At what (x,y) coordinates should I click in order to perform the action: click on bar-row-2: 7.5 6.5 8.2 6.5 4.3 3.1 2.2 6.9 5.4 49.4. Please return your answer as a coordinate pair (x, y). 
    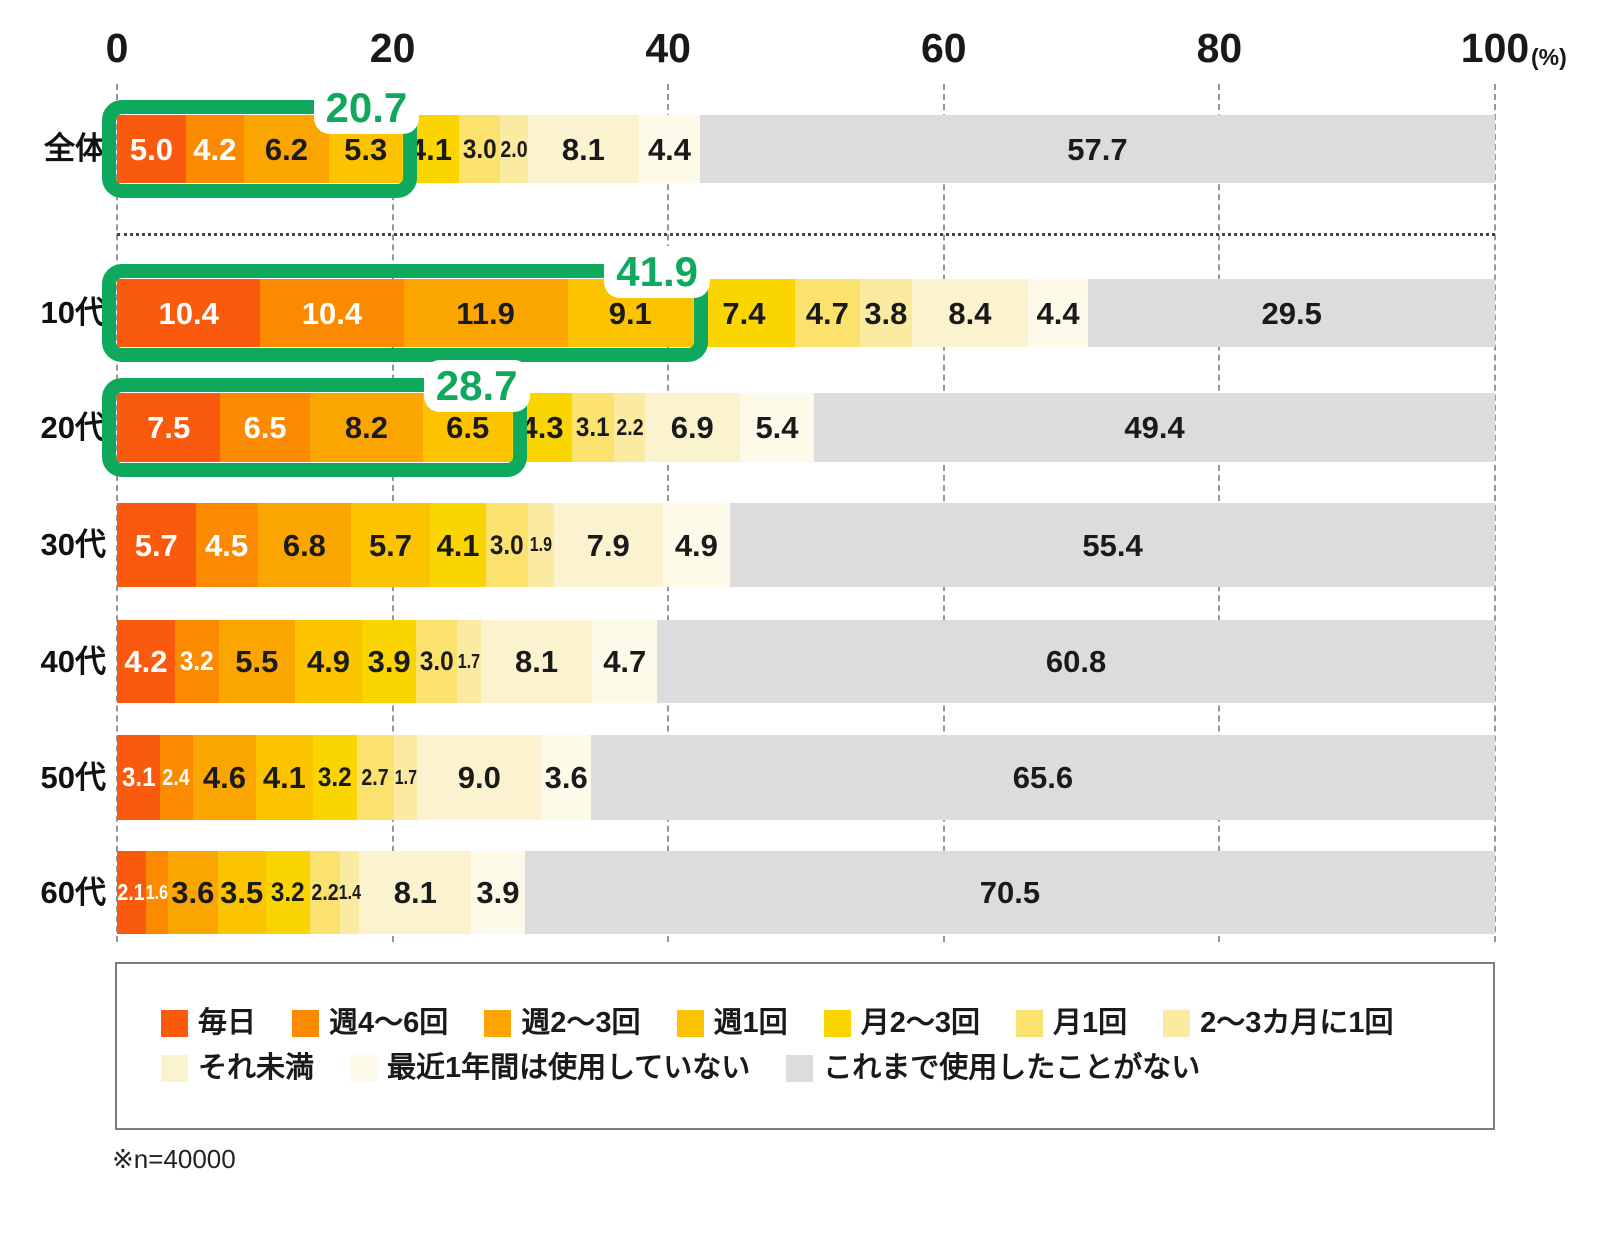
    Looking at the image, I should click on (806, 427).